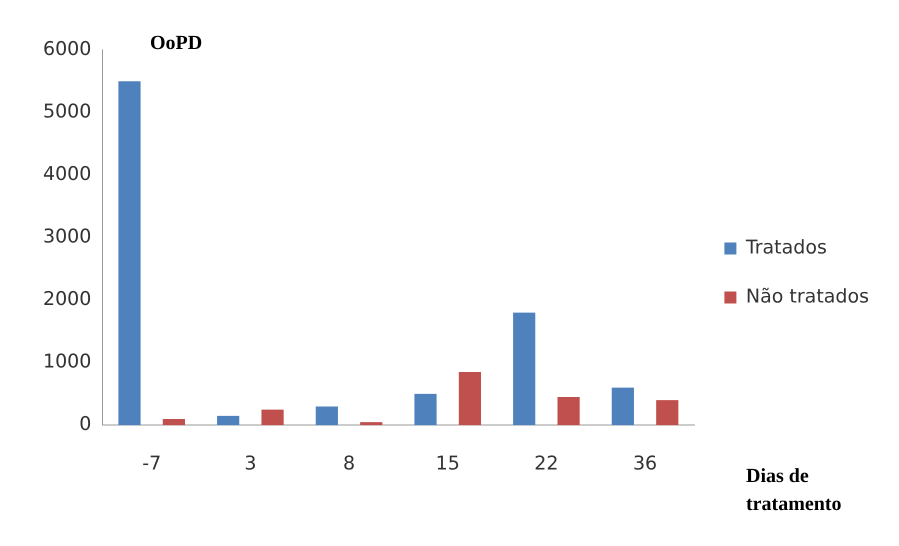 This screenshot has width=899, height=546. What do you see at coordinates (176, 43) in the screenshot?
I see `chart-title: OoPD` at bounding box center [176, 43].